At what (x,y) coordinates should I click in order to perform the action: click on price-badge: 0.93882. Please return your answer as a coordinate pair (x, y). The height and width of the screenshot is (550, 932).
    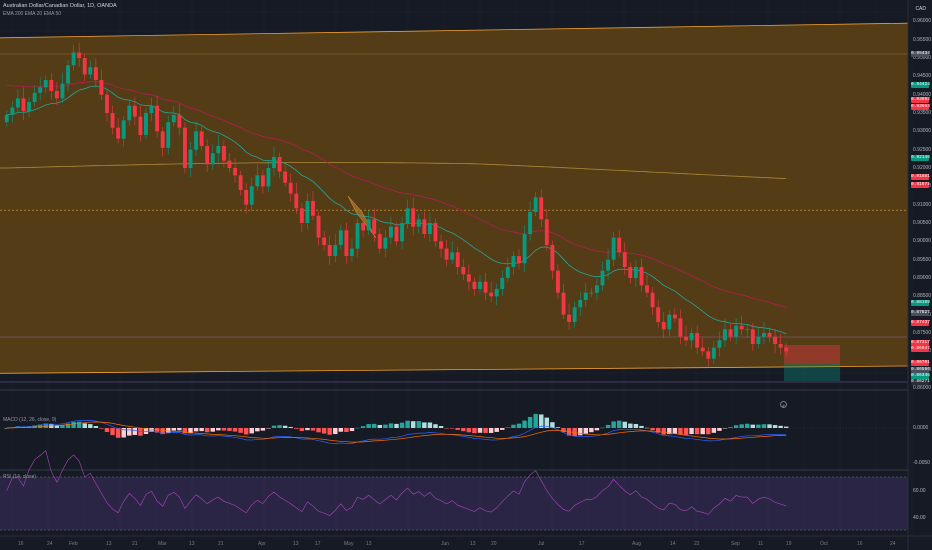
    Looking at the image, I should click on (920, 100).